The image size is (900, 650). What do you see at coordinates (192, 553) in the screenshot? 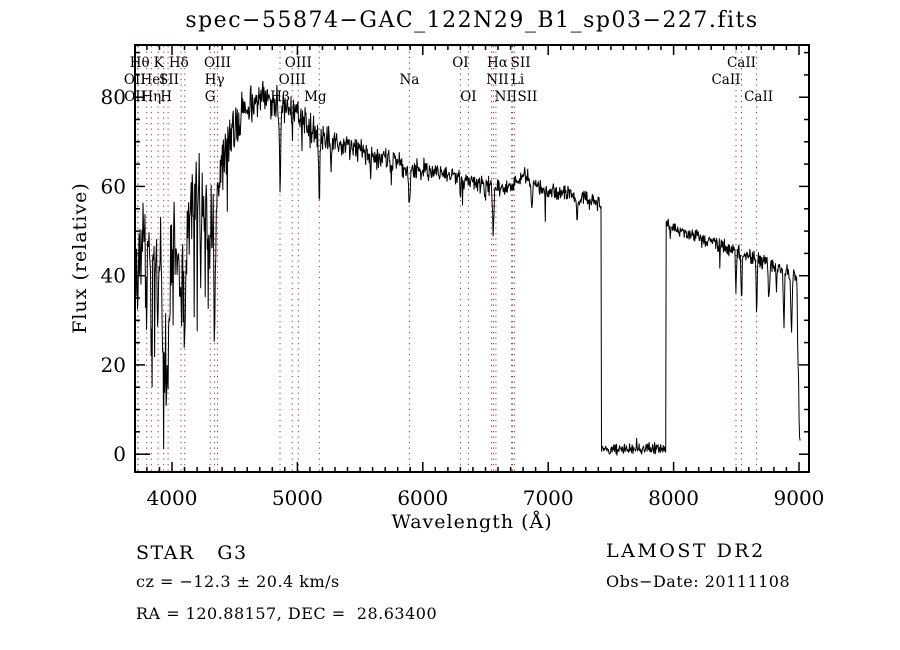
I see `object-class-label: STAR G3` at bounding box center [192, 553].